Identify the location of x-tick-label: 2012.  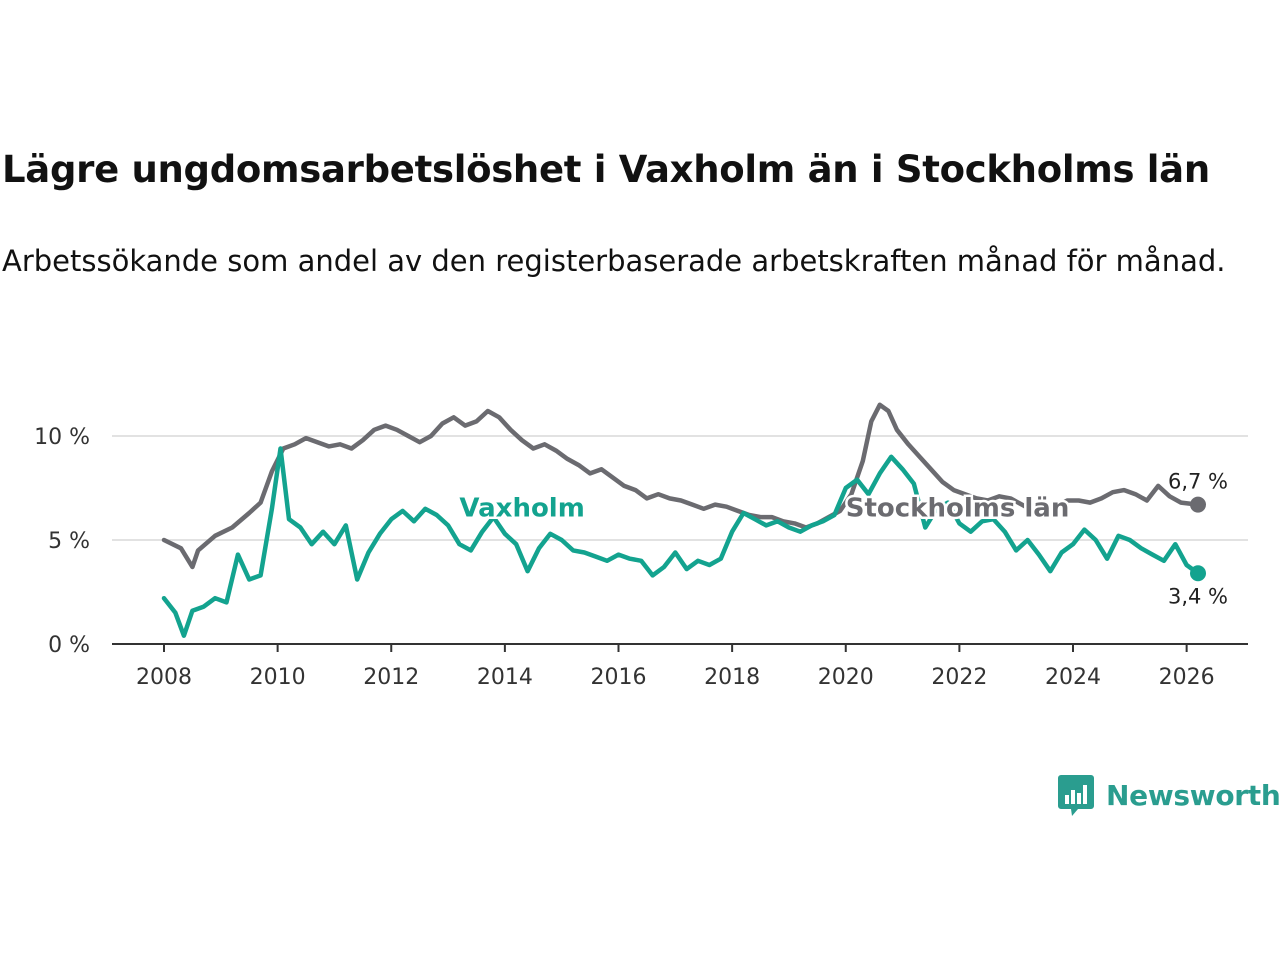
(391, 677).